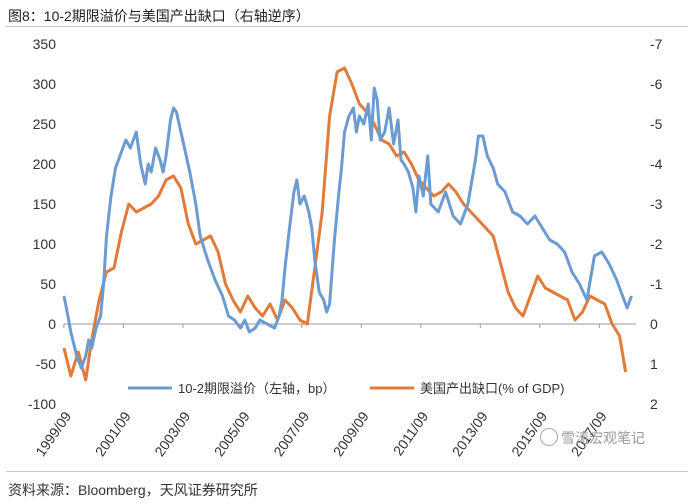  Describe the element at coordinates (256, 388) in the screenshot. I see `legend-term-premium-label: 10-2期限溢价（左轴，bp）` at that location.